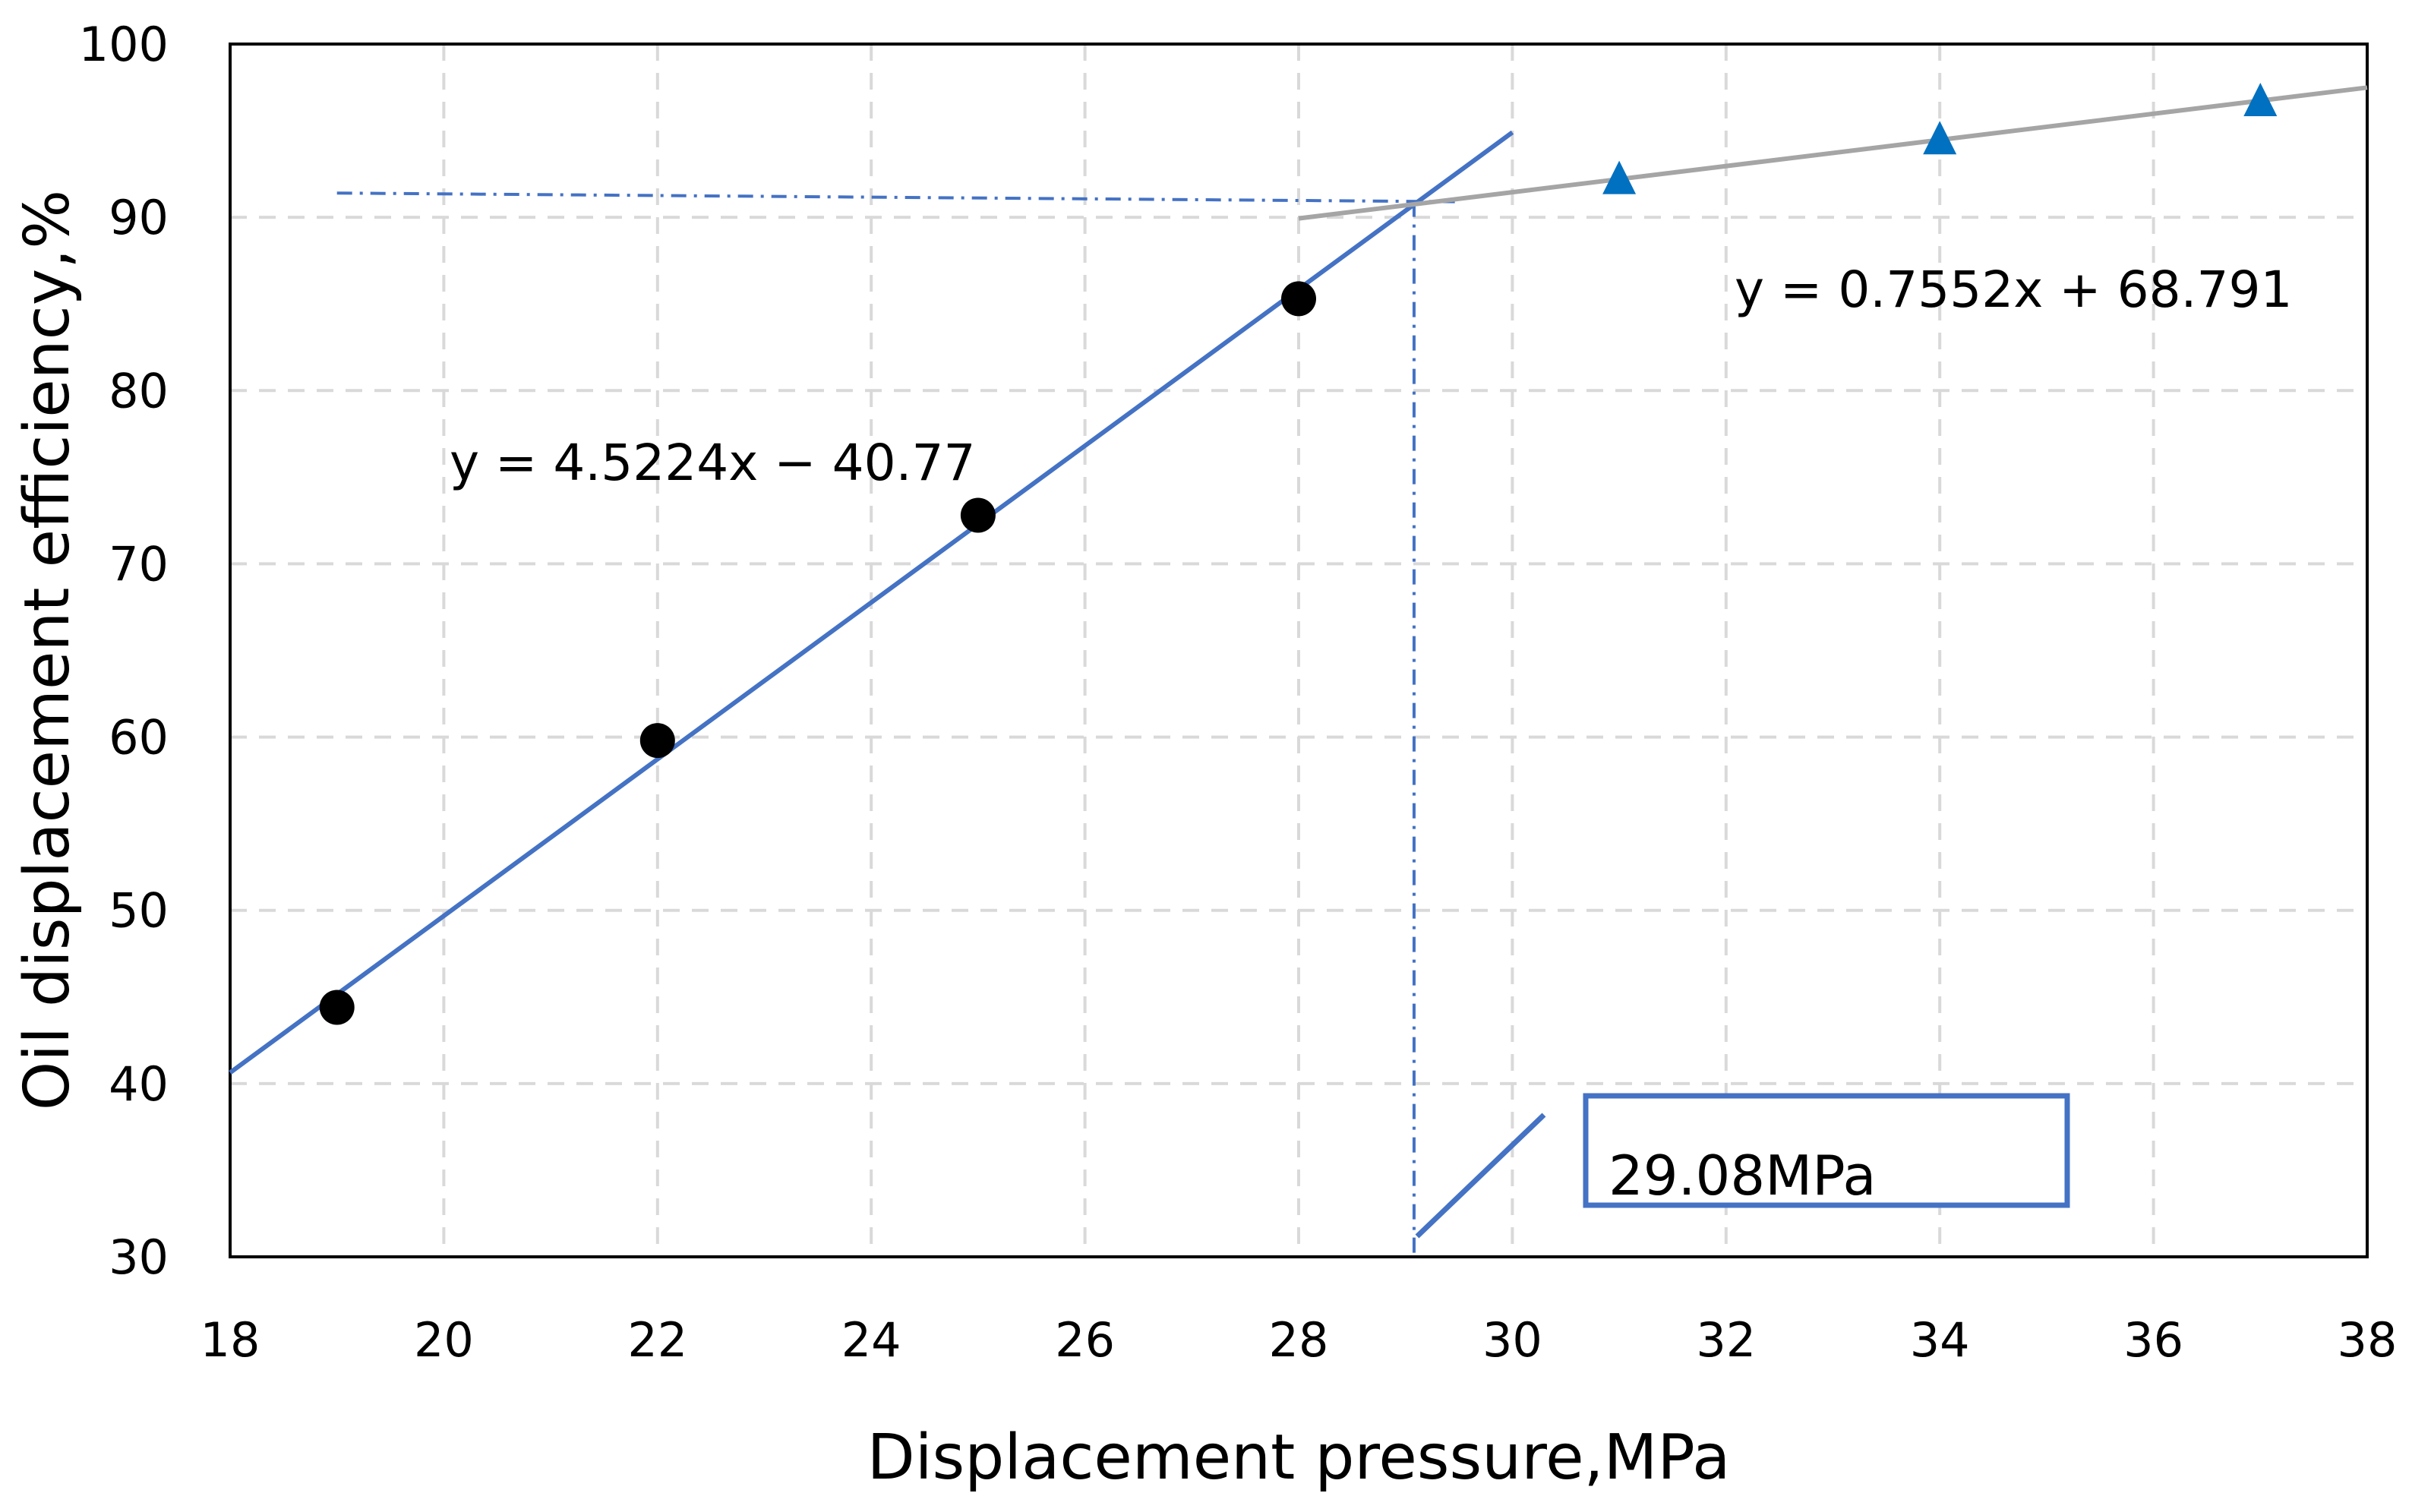  I want to click on x-tick-labels: 18 20 22 24 26 28 30 32 34 36 38, so click(1299, 1340).